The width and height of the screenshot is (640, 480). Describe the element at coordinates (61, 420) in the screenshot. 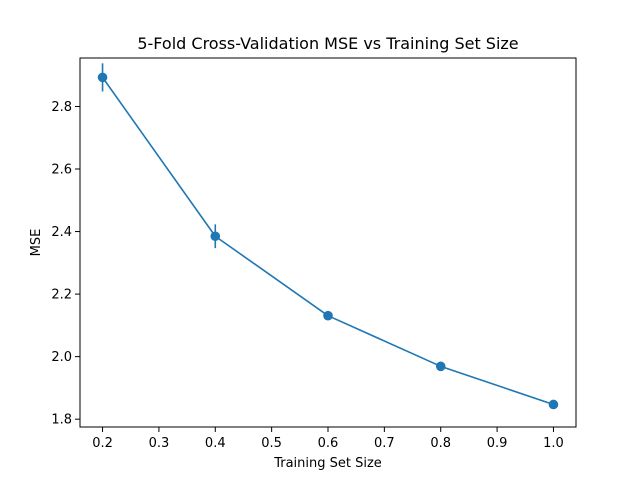

I see `y-tick-label: 1.8` at that location.